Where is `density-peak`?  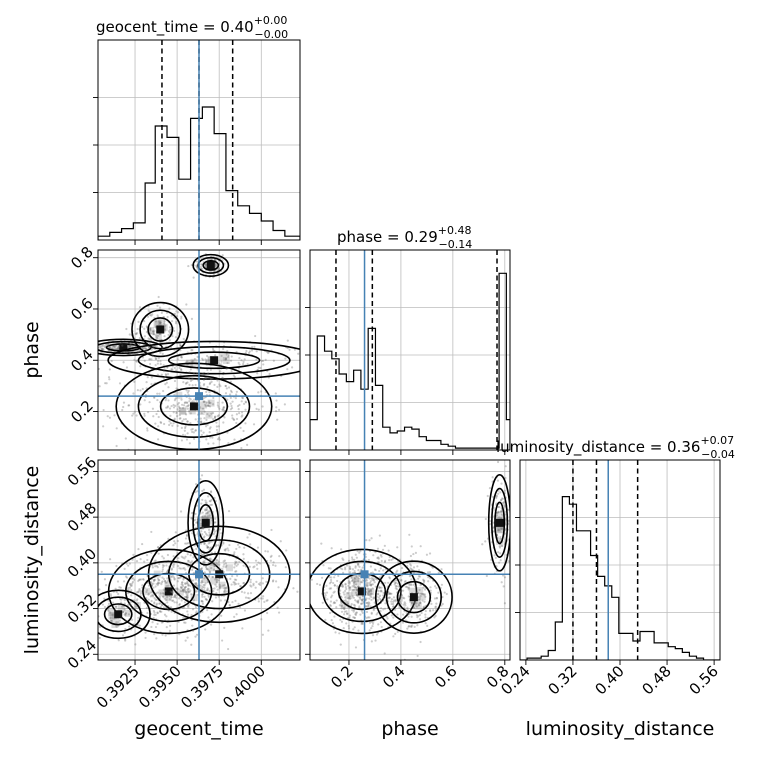 density-peak is located at coordinates (214, 360).